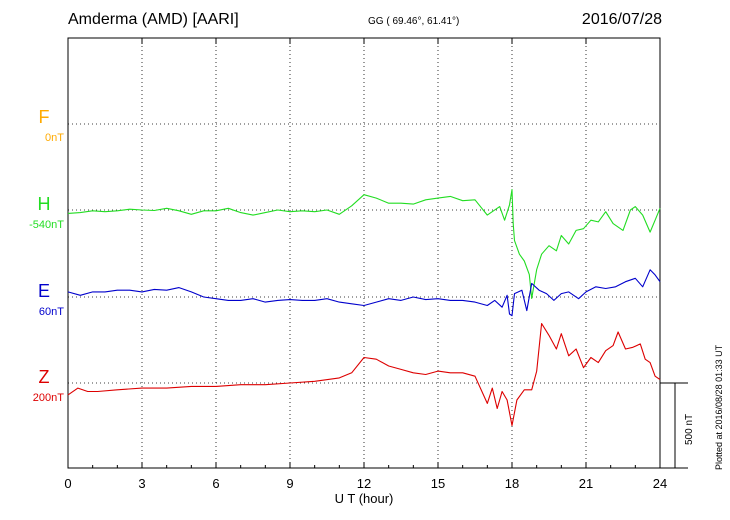 The width and height of the screenshot is (730, 520). I want to click on x-tick-label: 3, so click(141, 483).